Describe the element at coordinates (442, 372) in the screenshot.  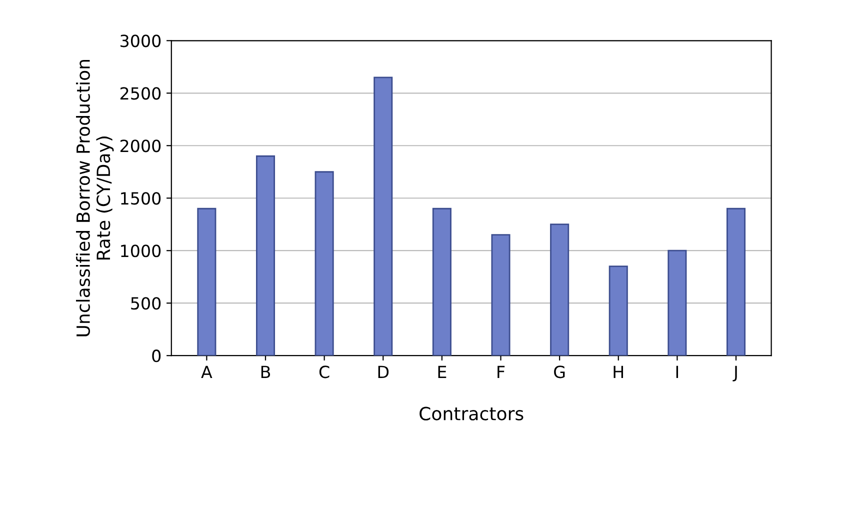
I see `x-tick-label: E` at that location.